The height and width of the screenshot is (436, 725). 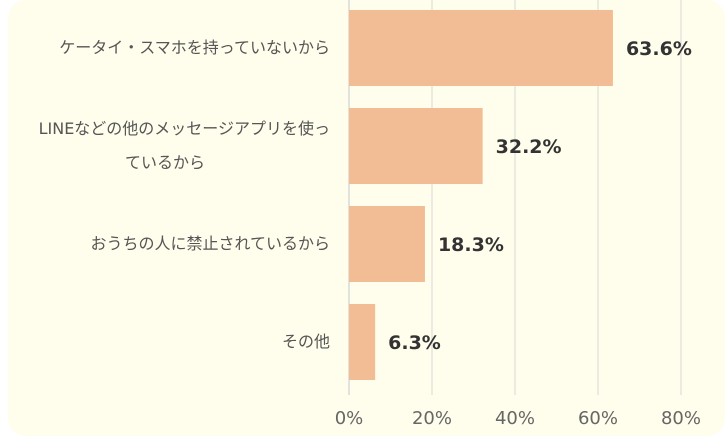 I want to click on category-label: おうちの人に禁止されているから, so click(x=165, y=244).